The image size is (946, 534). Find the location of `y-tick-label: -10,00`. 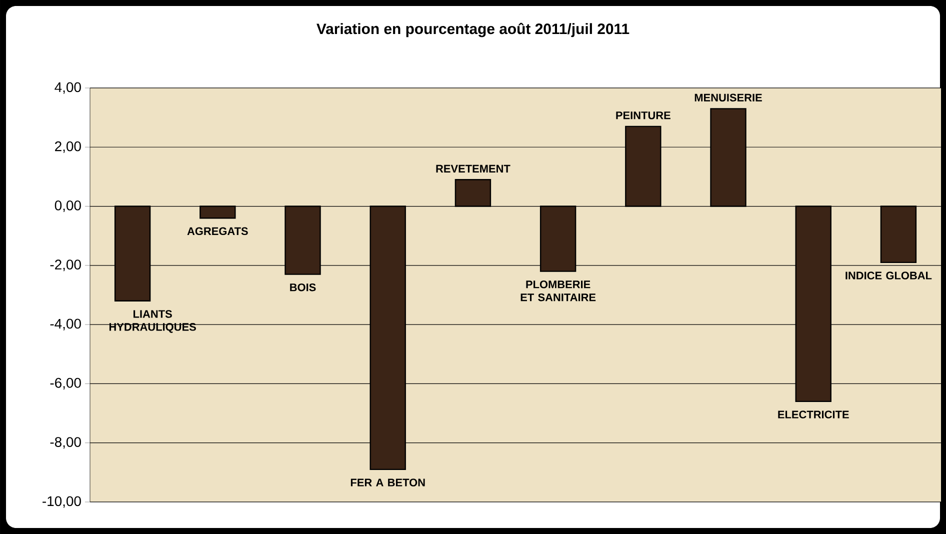

y-tick-label: -10,00 is located at coordinates (61, 502).